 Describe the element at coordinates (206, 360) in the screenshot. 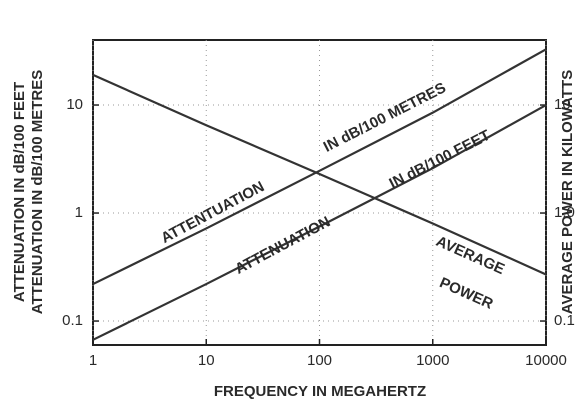

I see `x-tick-label: 10` at that location.